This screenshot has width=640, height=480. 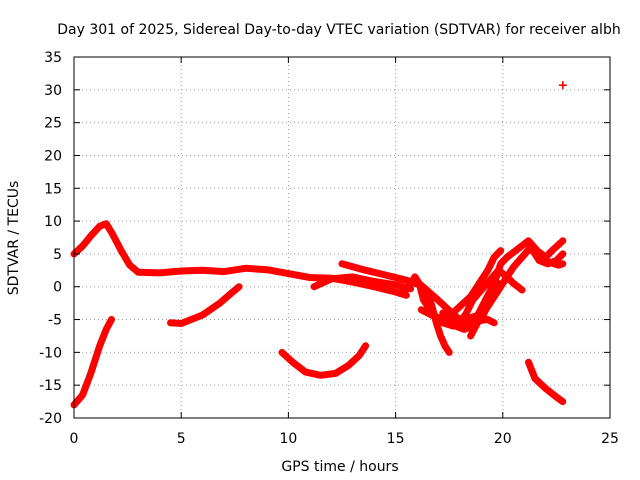 I want to click on y-tick-label: -15, so click(x=50, y=386).